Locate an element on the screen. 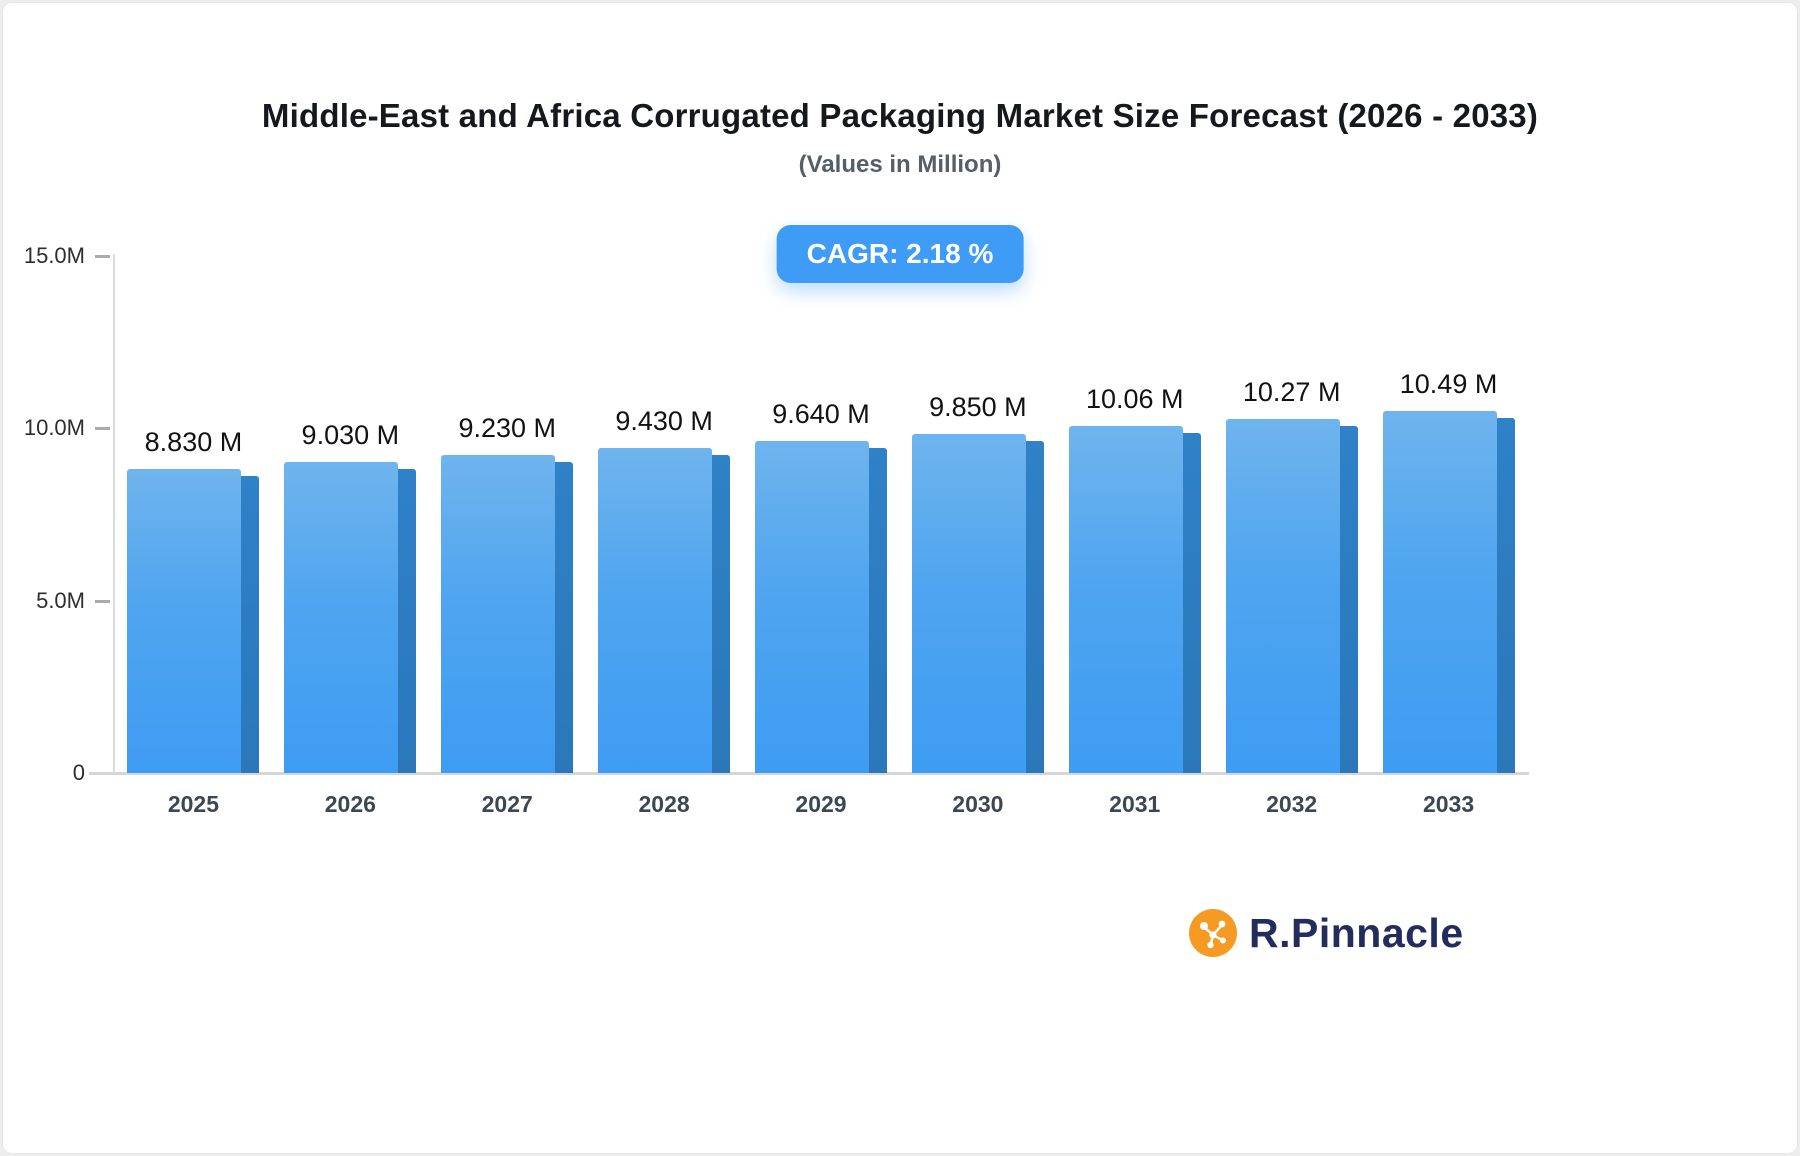  logo-text: R.Pinnacle is located at coordinates (1356, 932).